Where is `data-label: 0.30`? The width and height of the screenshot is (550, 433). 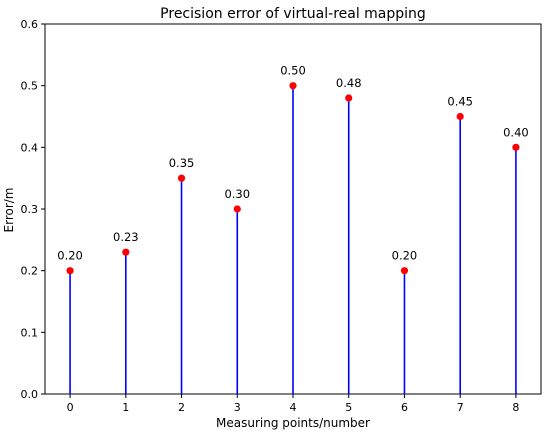 data-label: 0.30 is located at coordinates (237, 194).